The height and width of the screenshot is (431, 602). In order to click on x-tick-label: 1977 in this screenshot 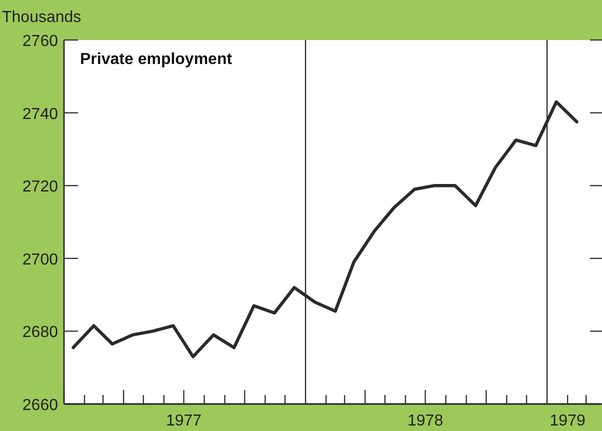, I will do `click(184, 421)`.